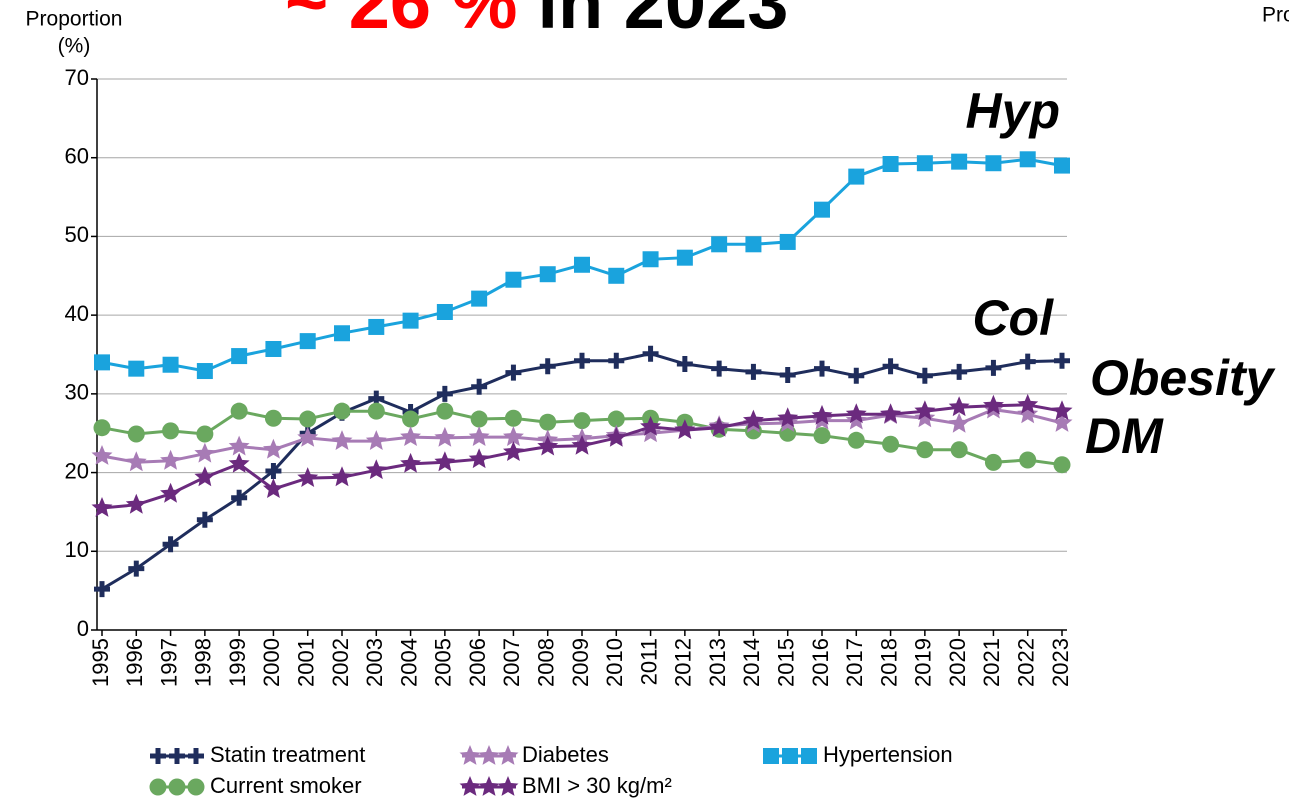  What do you see at coordinates (287, 754) in the screenshot?
I see `legend-label: Statin treatment` at bounding box center [287, 754].